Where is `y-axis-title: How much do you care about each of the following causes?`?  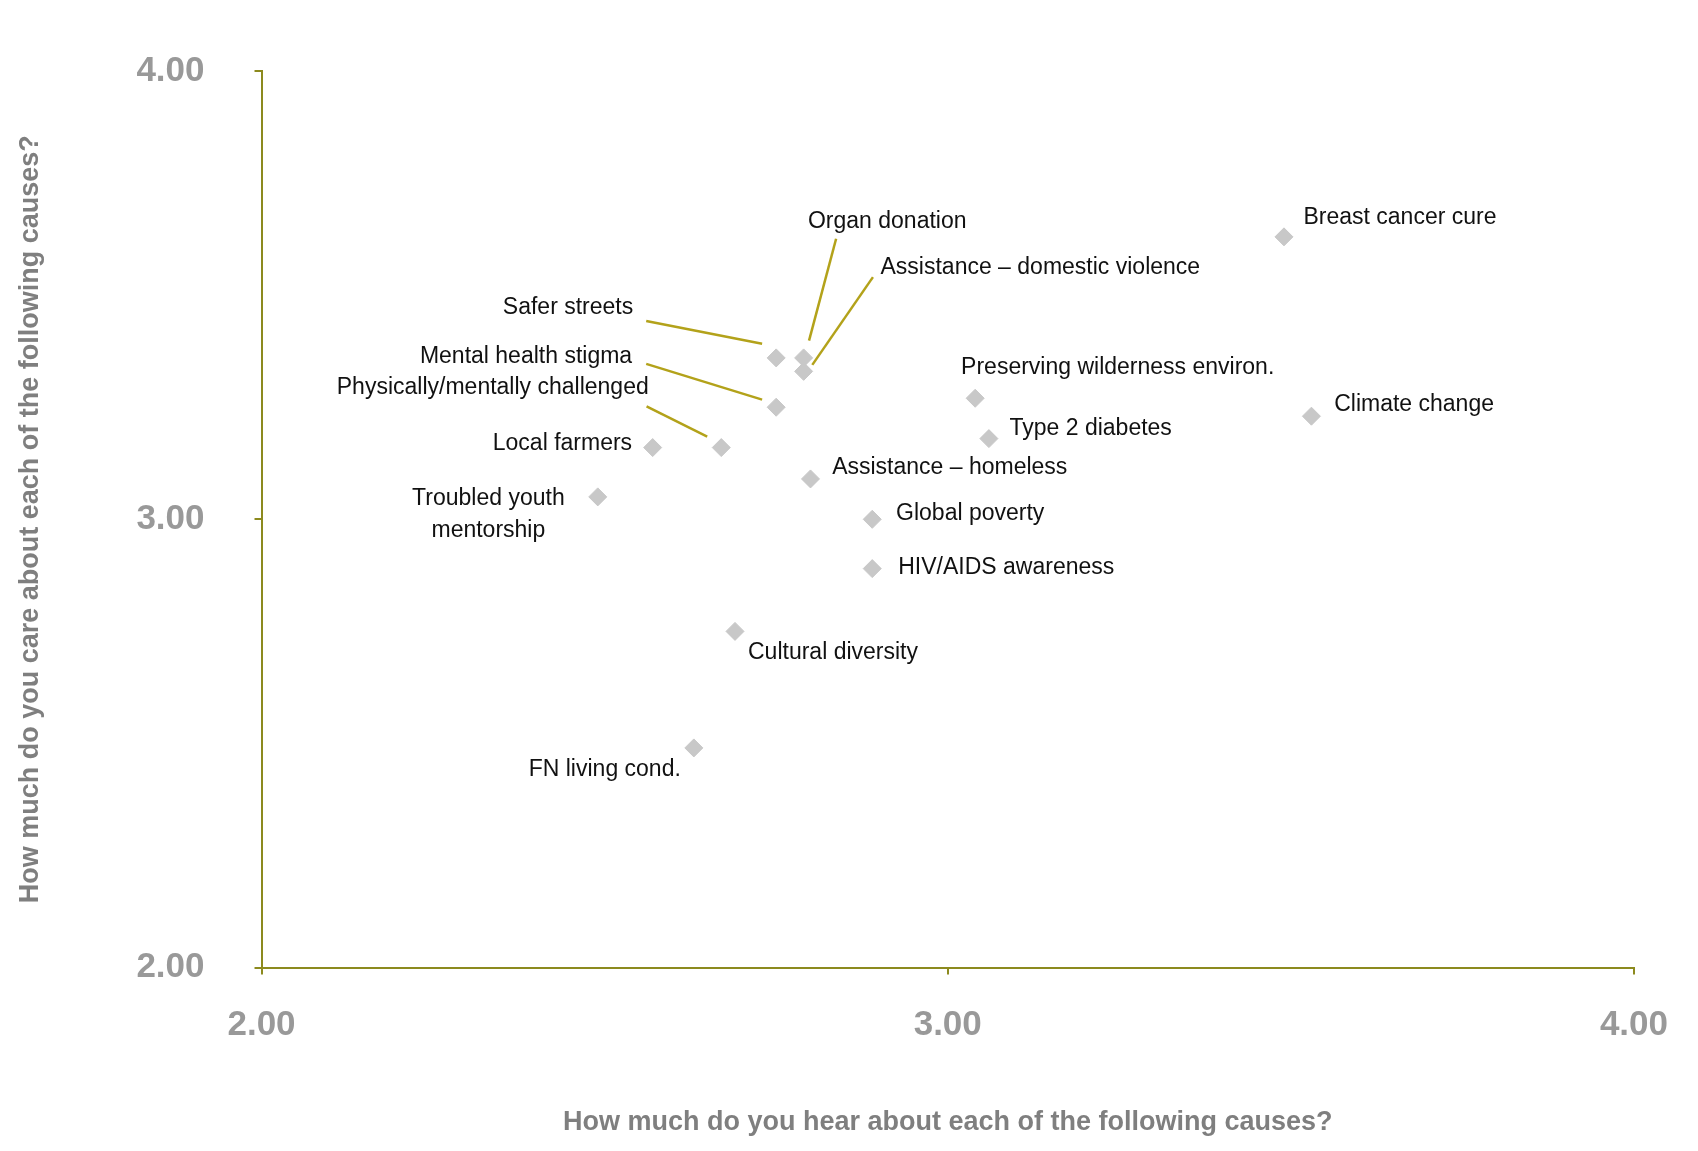
y-axis-title: How much do you care about each of the following causes? is located at coordinates (28, 519).